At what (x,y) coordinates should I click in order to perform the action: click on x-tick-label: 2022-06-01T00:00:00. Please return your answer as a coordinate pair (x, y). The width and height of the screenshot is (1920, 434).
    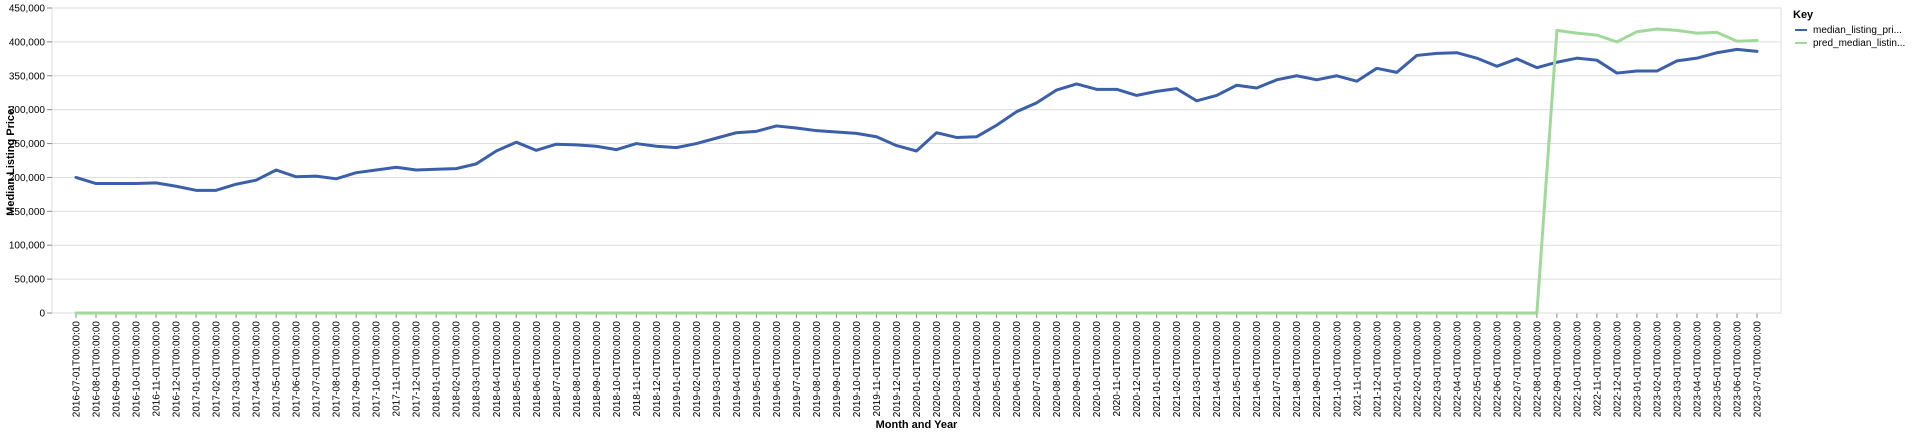
    Looking at the image, I should click on (1497, 369).